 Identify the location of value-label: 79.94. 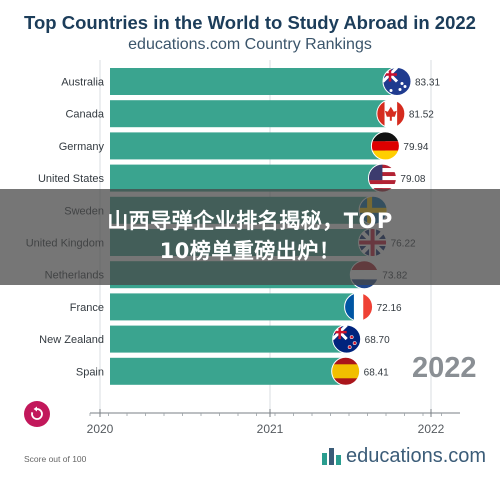
(415, 147).